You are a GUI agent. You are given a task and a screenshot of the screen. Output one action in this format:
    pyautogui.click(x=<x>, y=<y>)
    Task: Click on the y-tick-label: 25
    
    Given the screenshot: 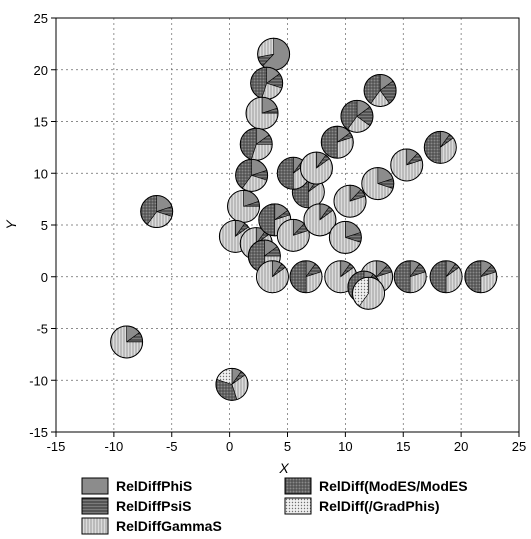 What is the action you would take?
    pyautogui.click(x=41, y=18)
    